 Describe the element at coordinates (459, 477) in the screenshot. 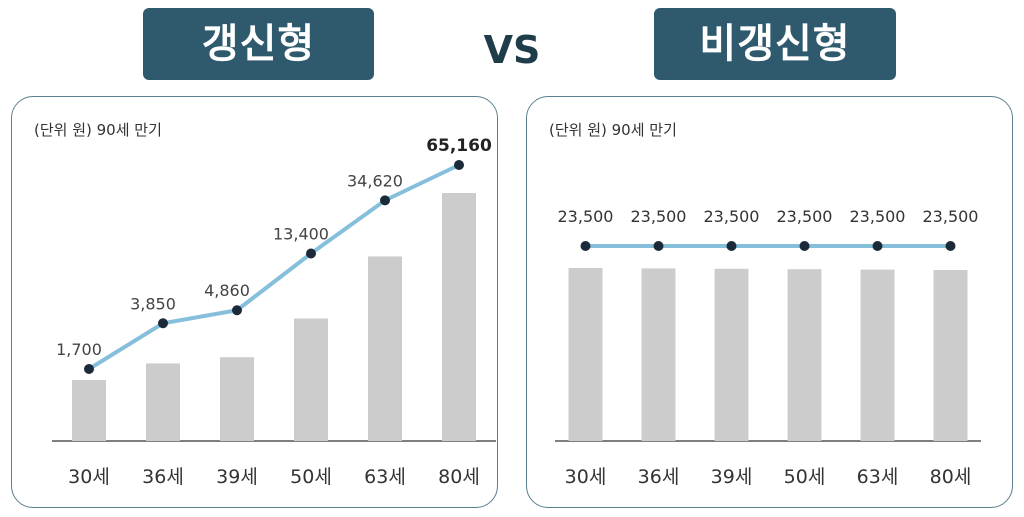

I see `left-x-tick-5: 80세` at that location.